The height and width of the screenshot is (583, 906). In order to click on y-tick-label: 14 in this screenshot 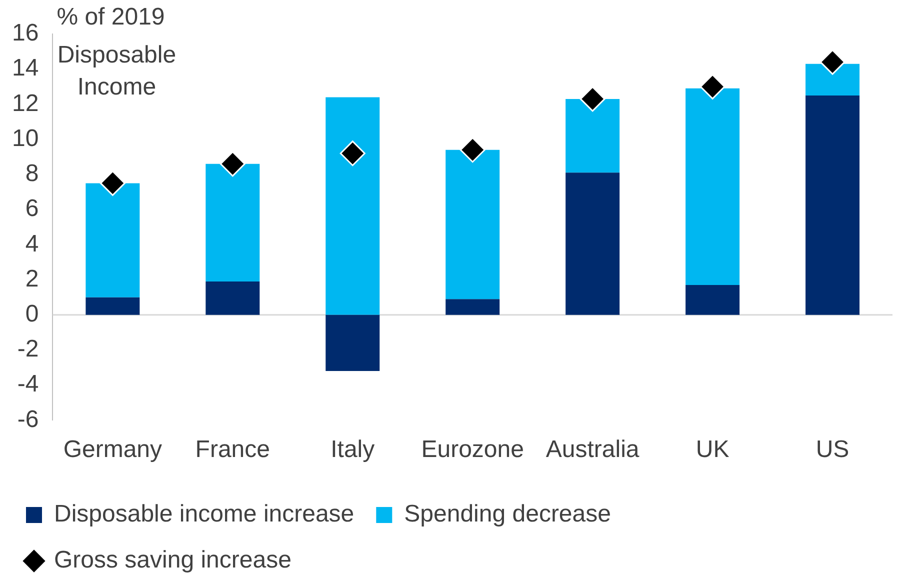, I will do `click(25, 68)`.